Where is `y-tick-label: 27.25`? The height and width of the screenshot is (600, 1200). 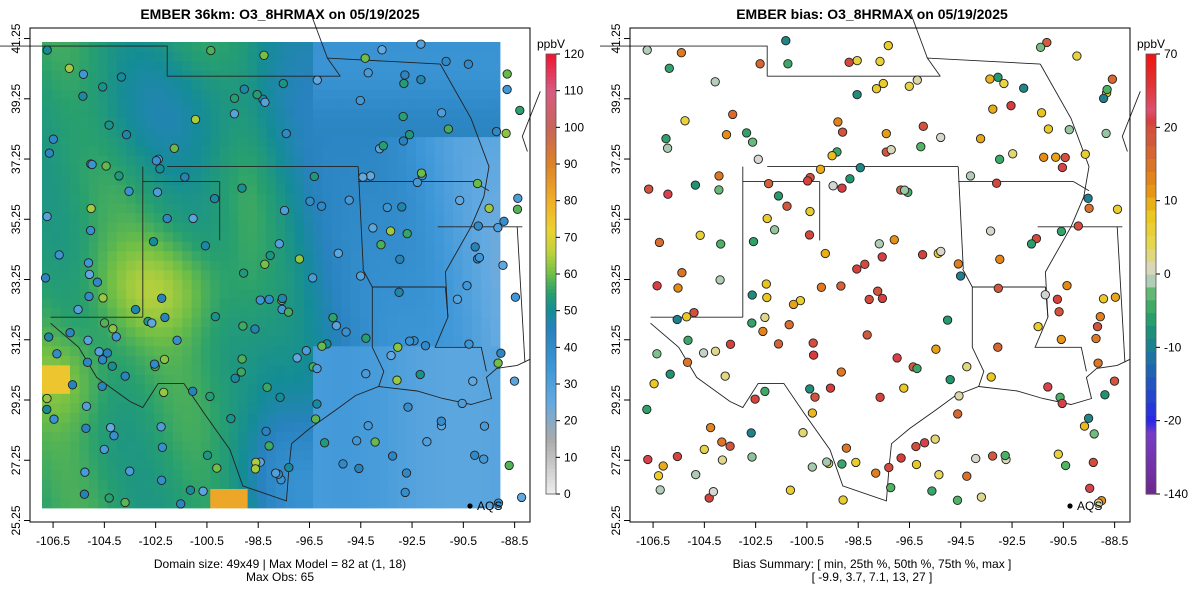 y-tick-label: 27.25 is located at coordinates (616, 460).